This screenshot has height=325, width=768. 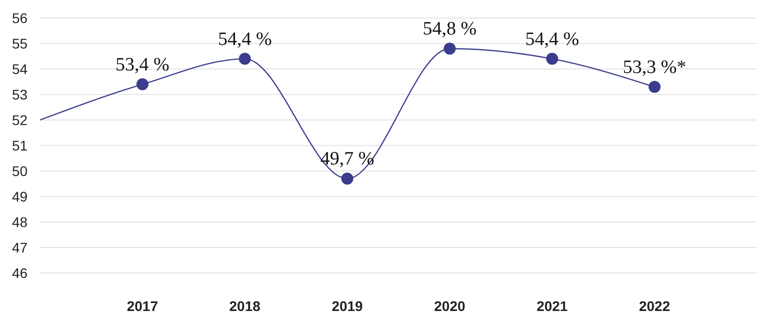 What do you see at coordinates (245, 306) in the screenshot?
I see `x-tick-label: 2018` at bounding box center [245, 306].